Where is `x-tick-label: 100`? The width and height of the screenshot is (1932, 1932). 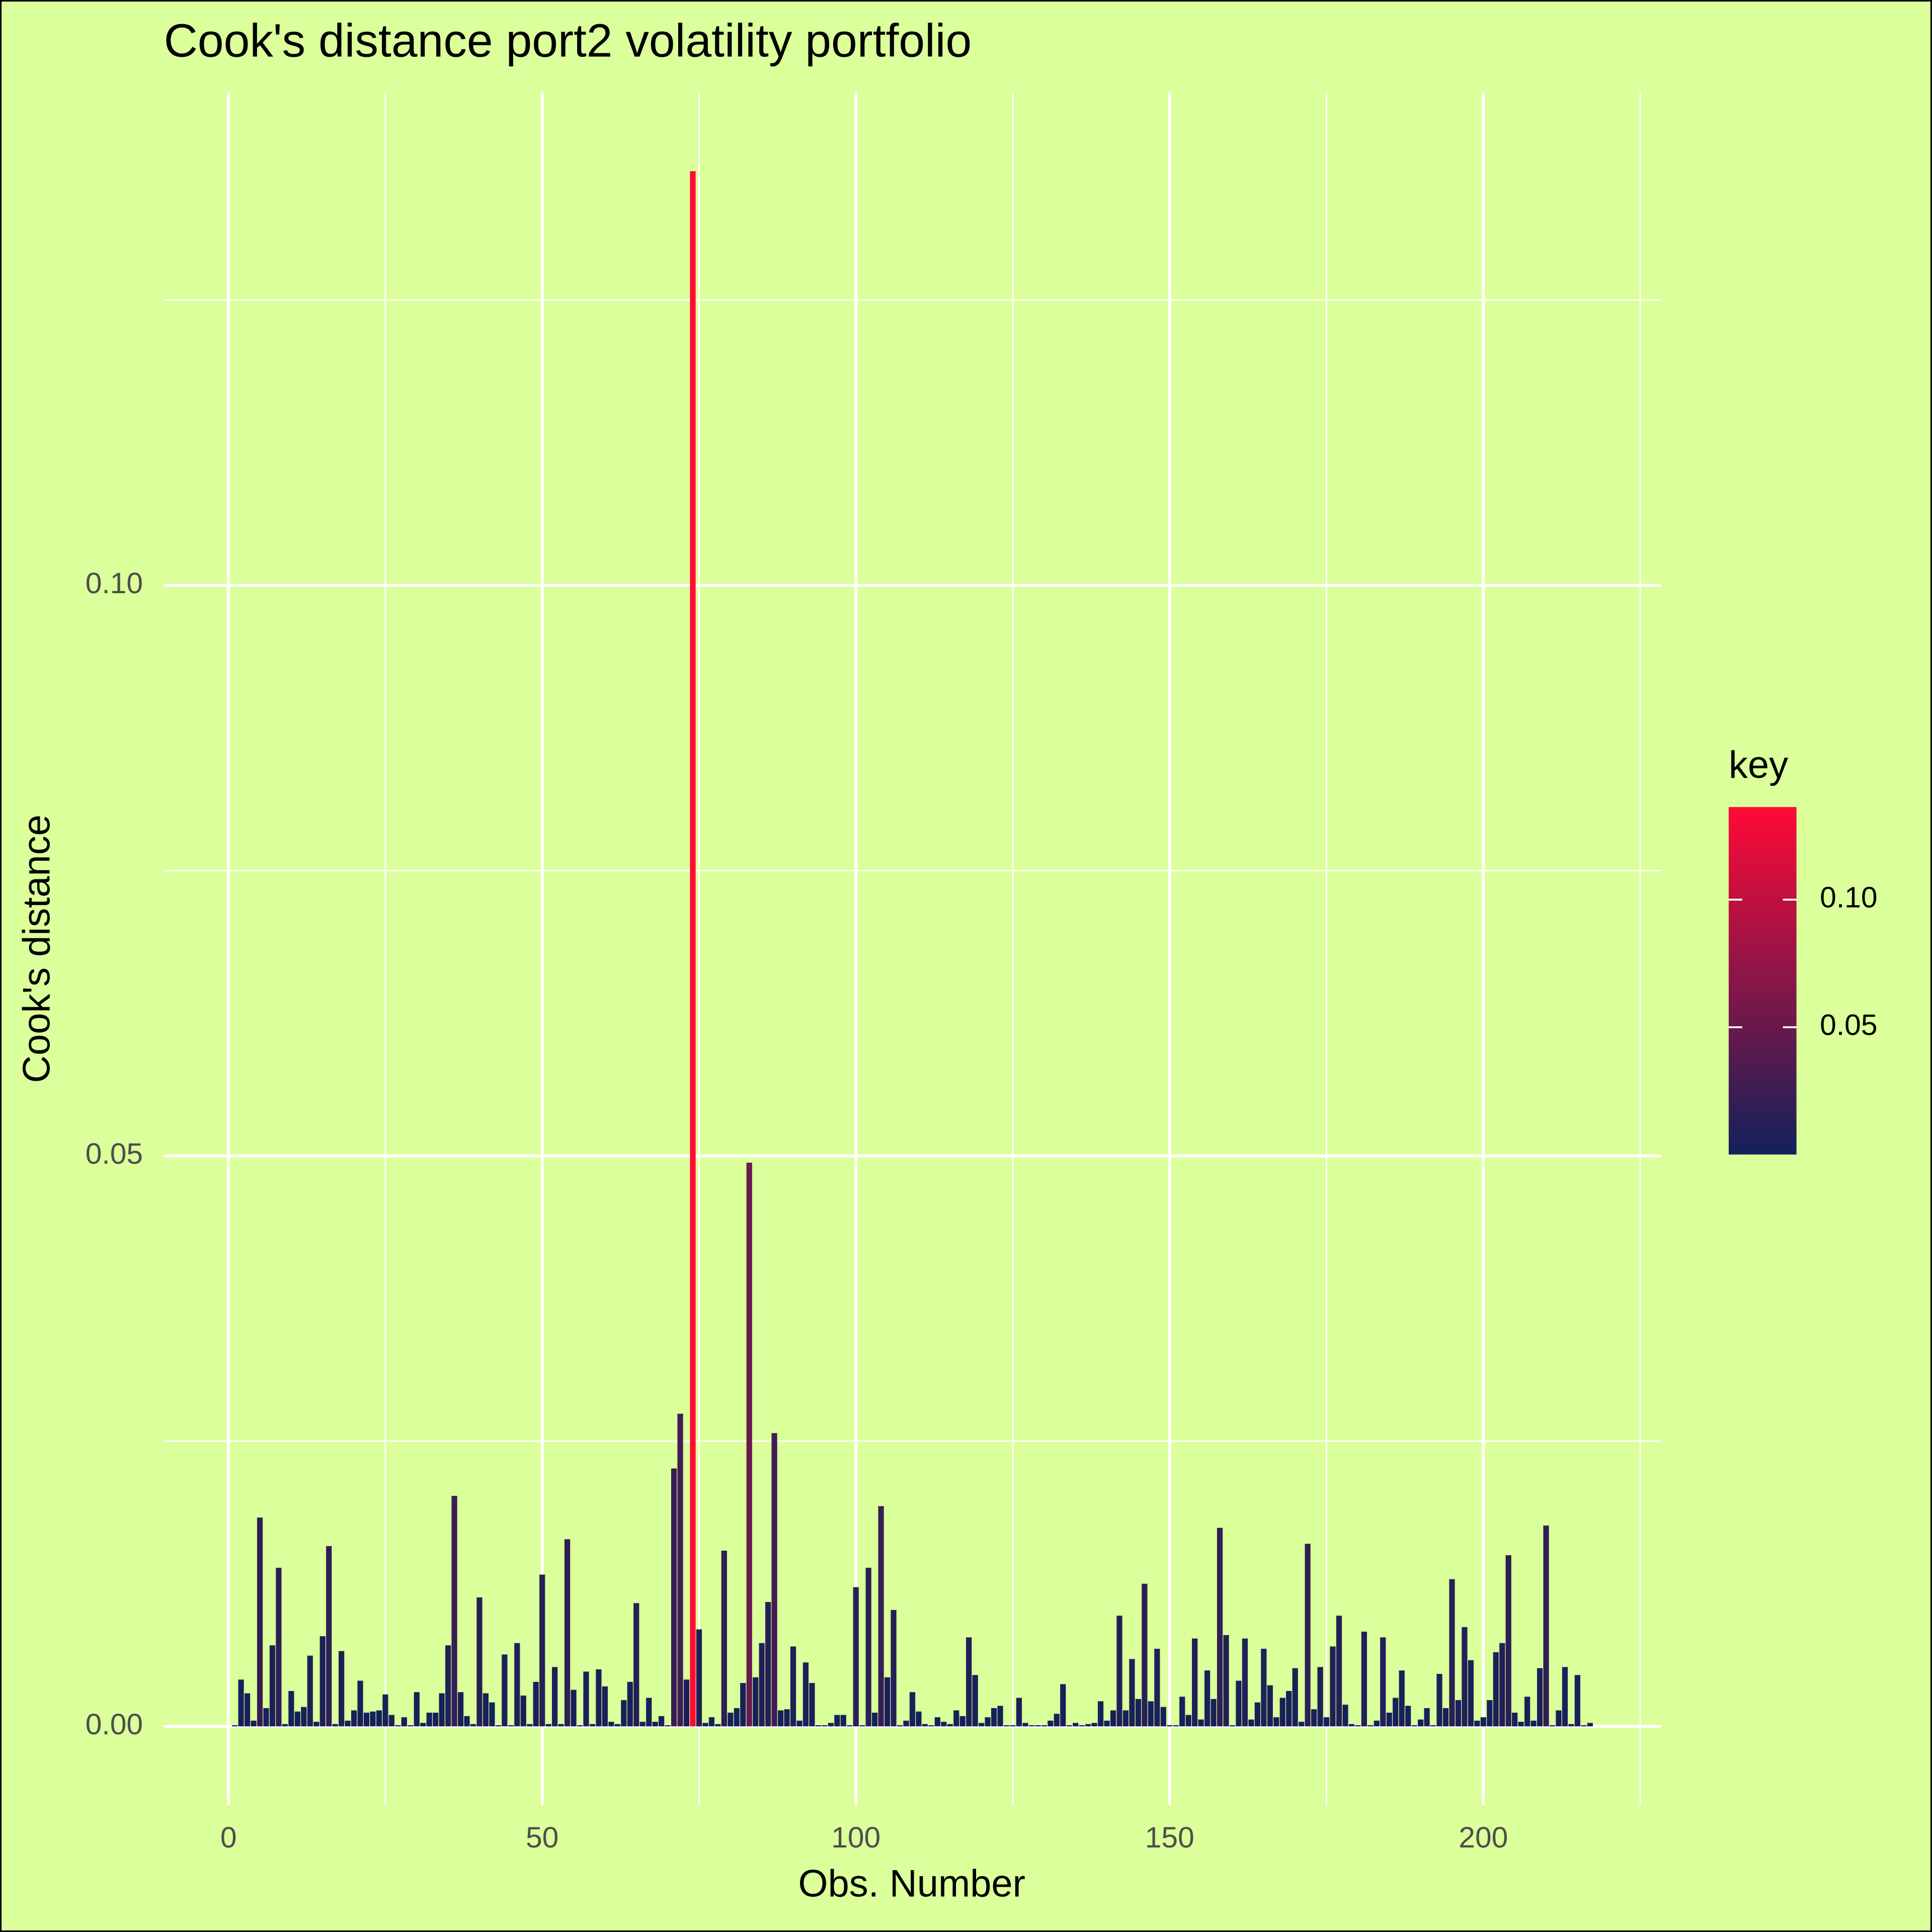
x-tick-label: 100 is located at coordinates (856, 1837).